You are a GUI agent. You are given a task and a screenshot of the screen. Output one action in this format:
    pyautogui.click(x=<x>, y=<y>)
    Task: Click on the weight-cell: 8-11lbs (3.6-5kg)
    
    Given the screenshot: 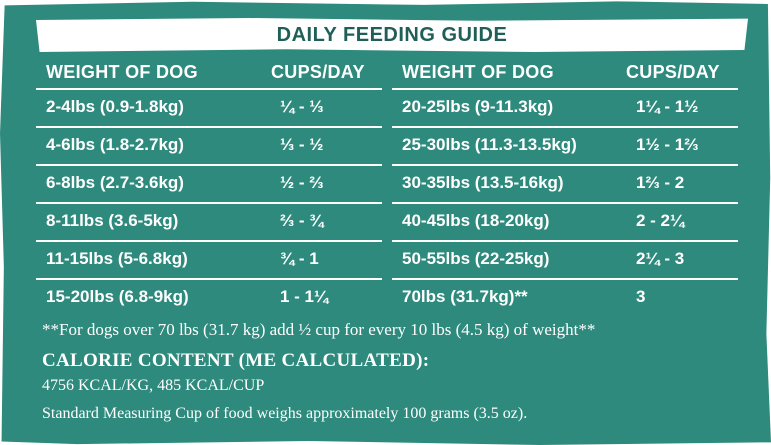 What is the action you would take?
    pyautogui.click(x=112, y=220)
    